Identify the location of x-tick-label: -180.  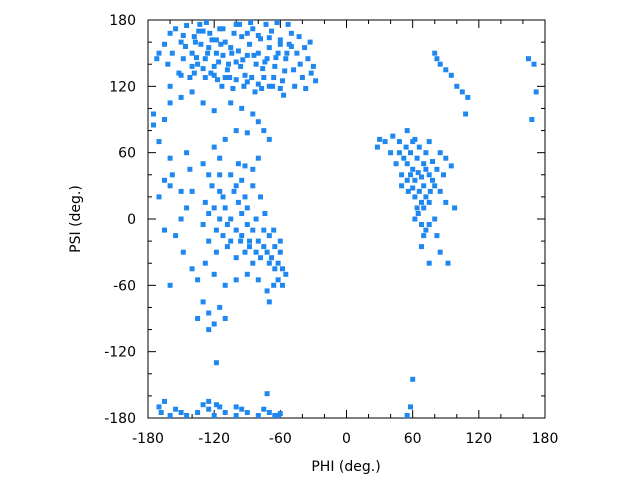
(148, 439).